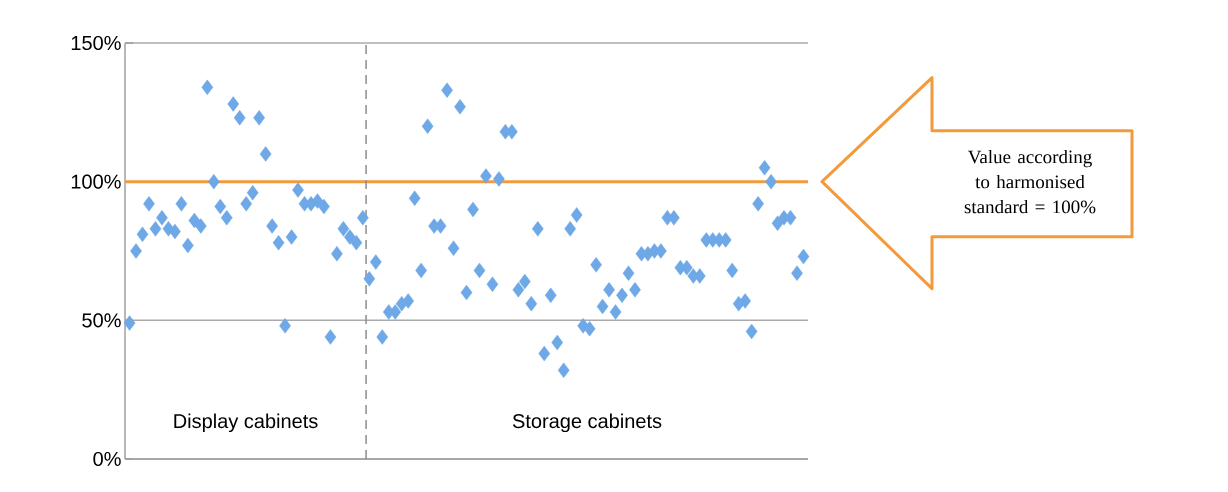  I want to click on annotation: Storage cabinets, so click(587, 423).